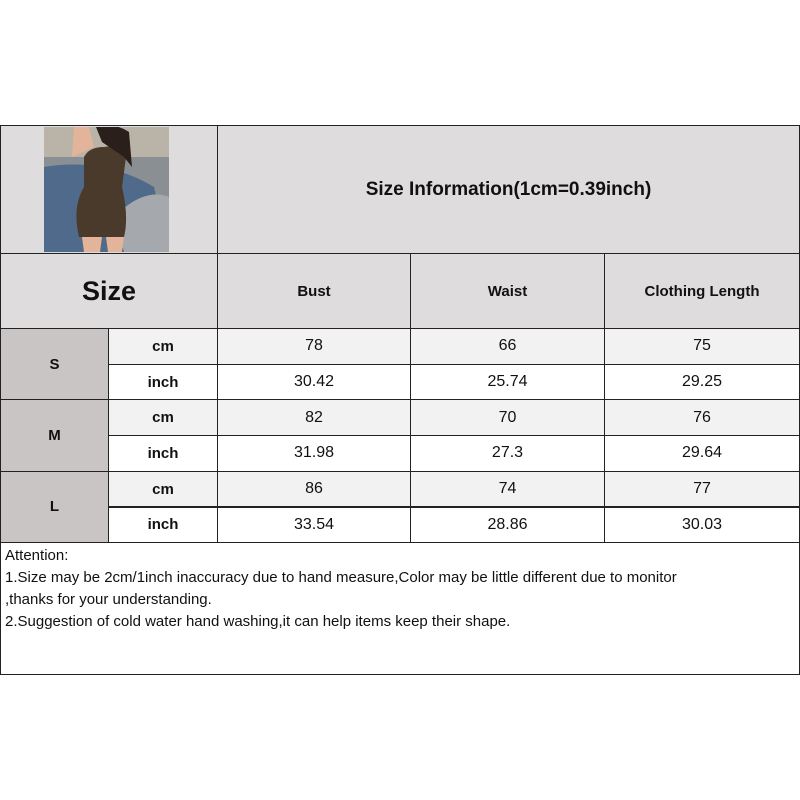 The height and width of the screenshot is (800, 800). I want to click on table-cell: 76, so click(702, 418).